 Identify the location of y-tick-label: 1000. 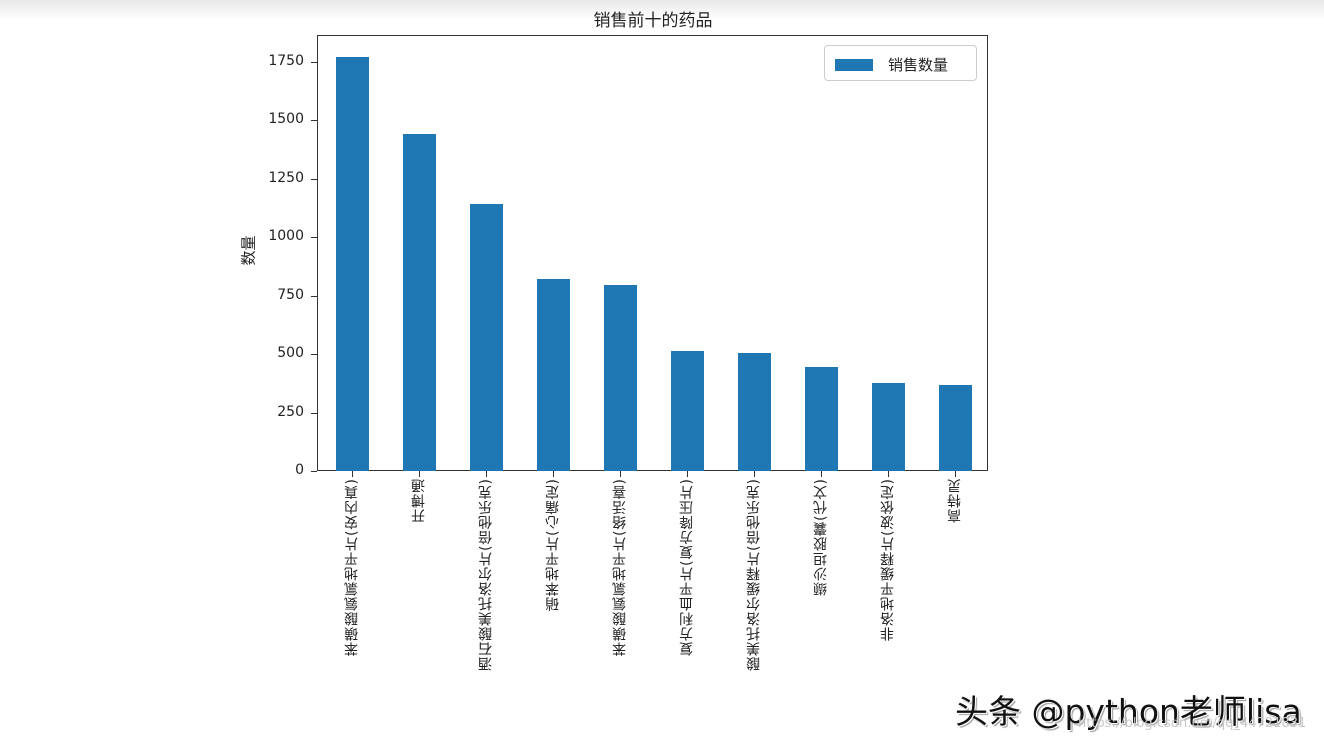
(286, 236).